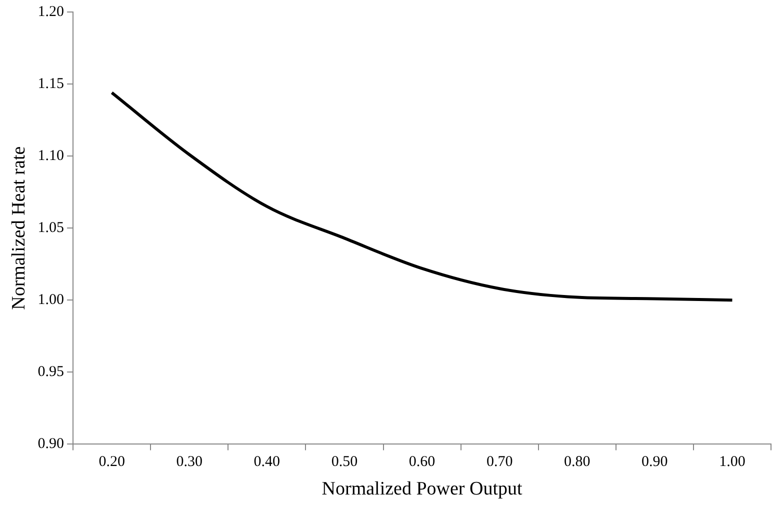 This screenshot has height=509, width=779. I want to click on x-tick-label: 1.00, so click(732, 462).